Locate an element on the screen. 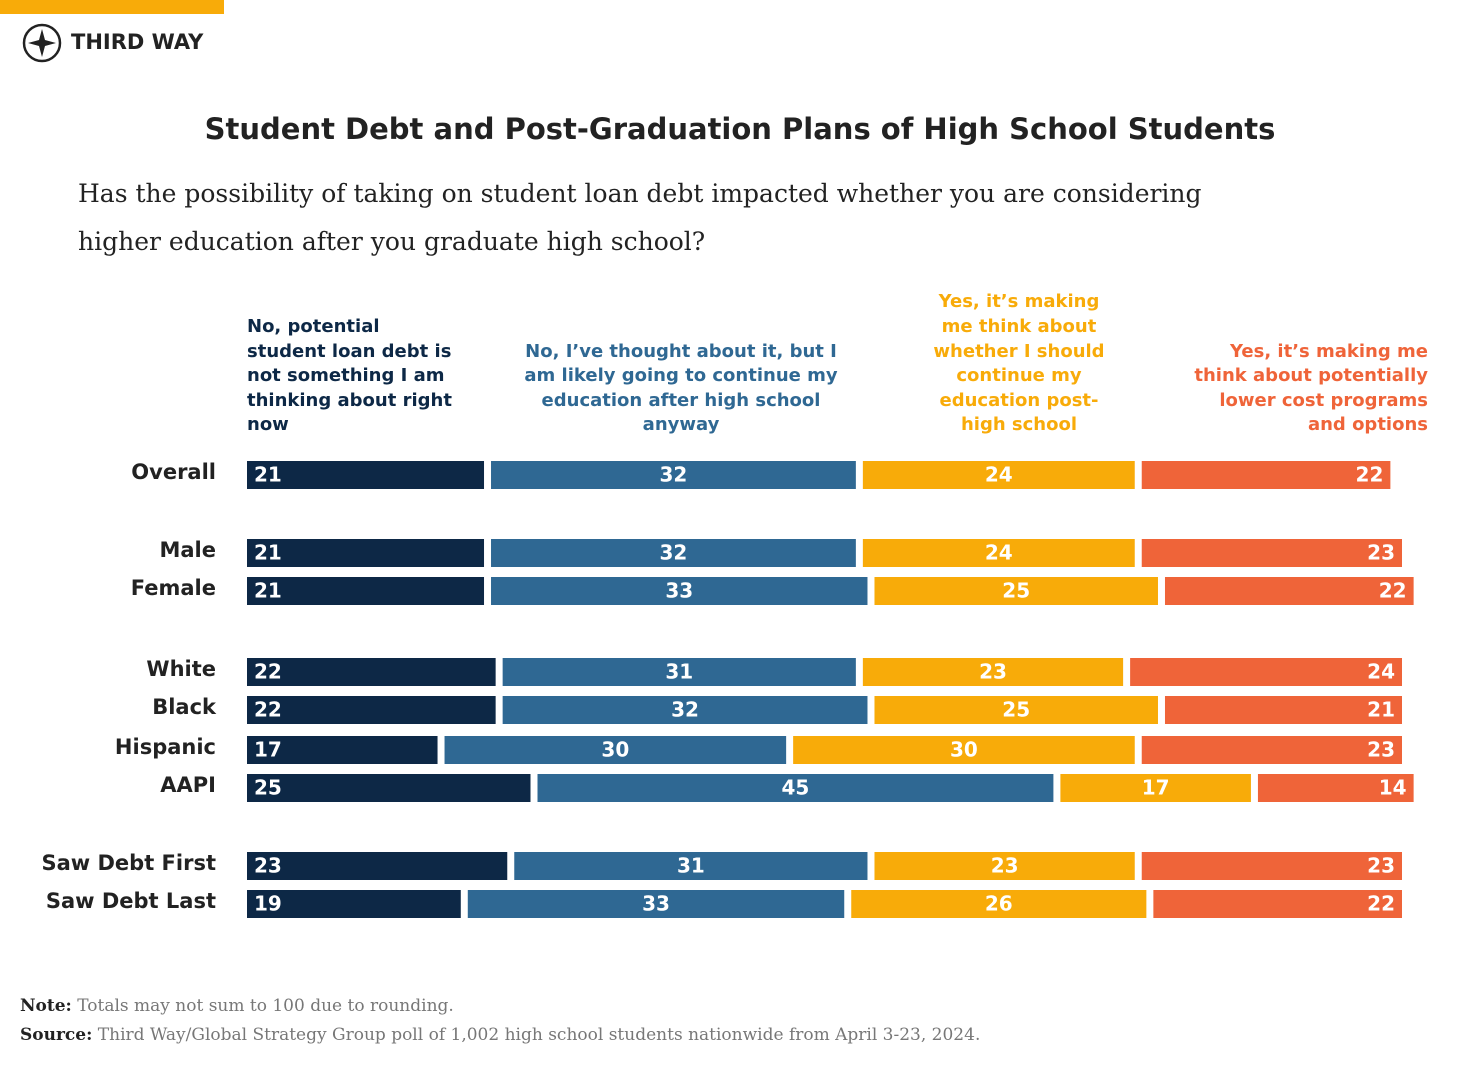 The image size is (1480, 1076). value-label: 19 is located at coordinates (268, 904).